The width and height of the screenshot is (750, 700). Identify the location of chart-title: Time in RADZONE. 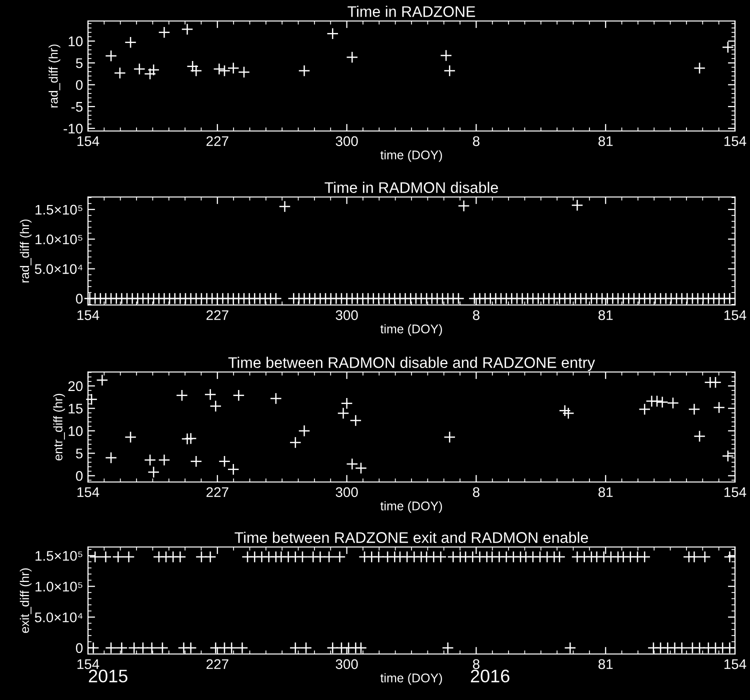
(412, 11).